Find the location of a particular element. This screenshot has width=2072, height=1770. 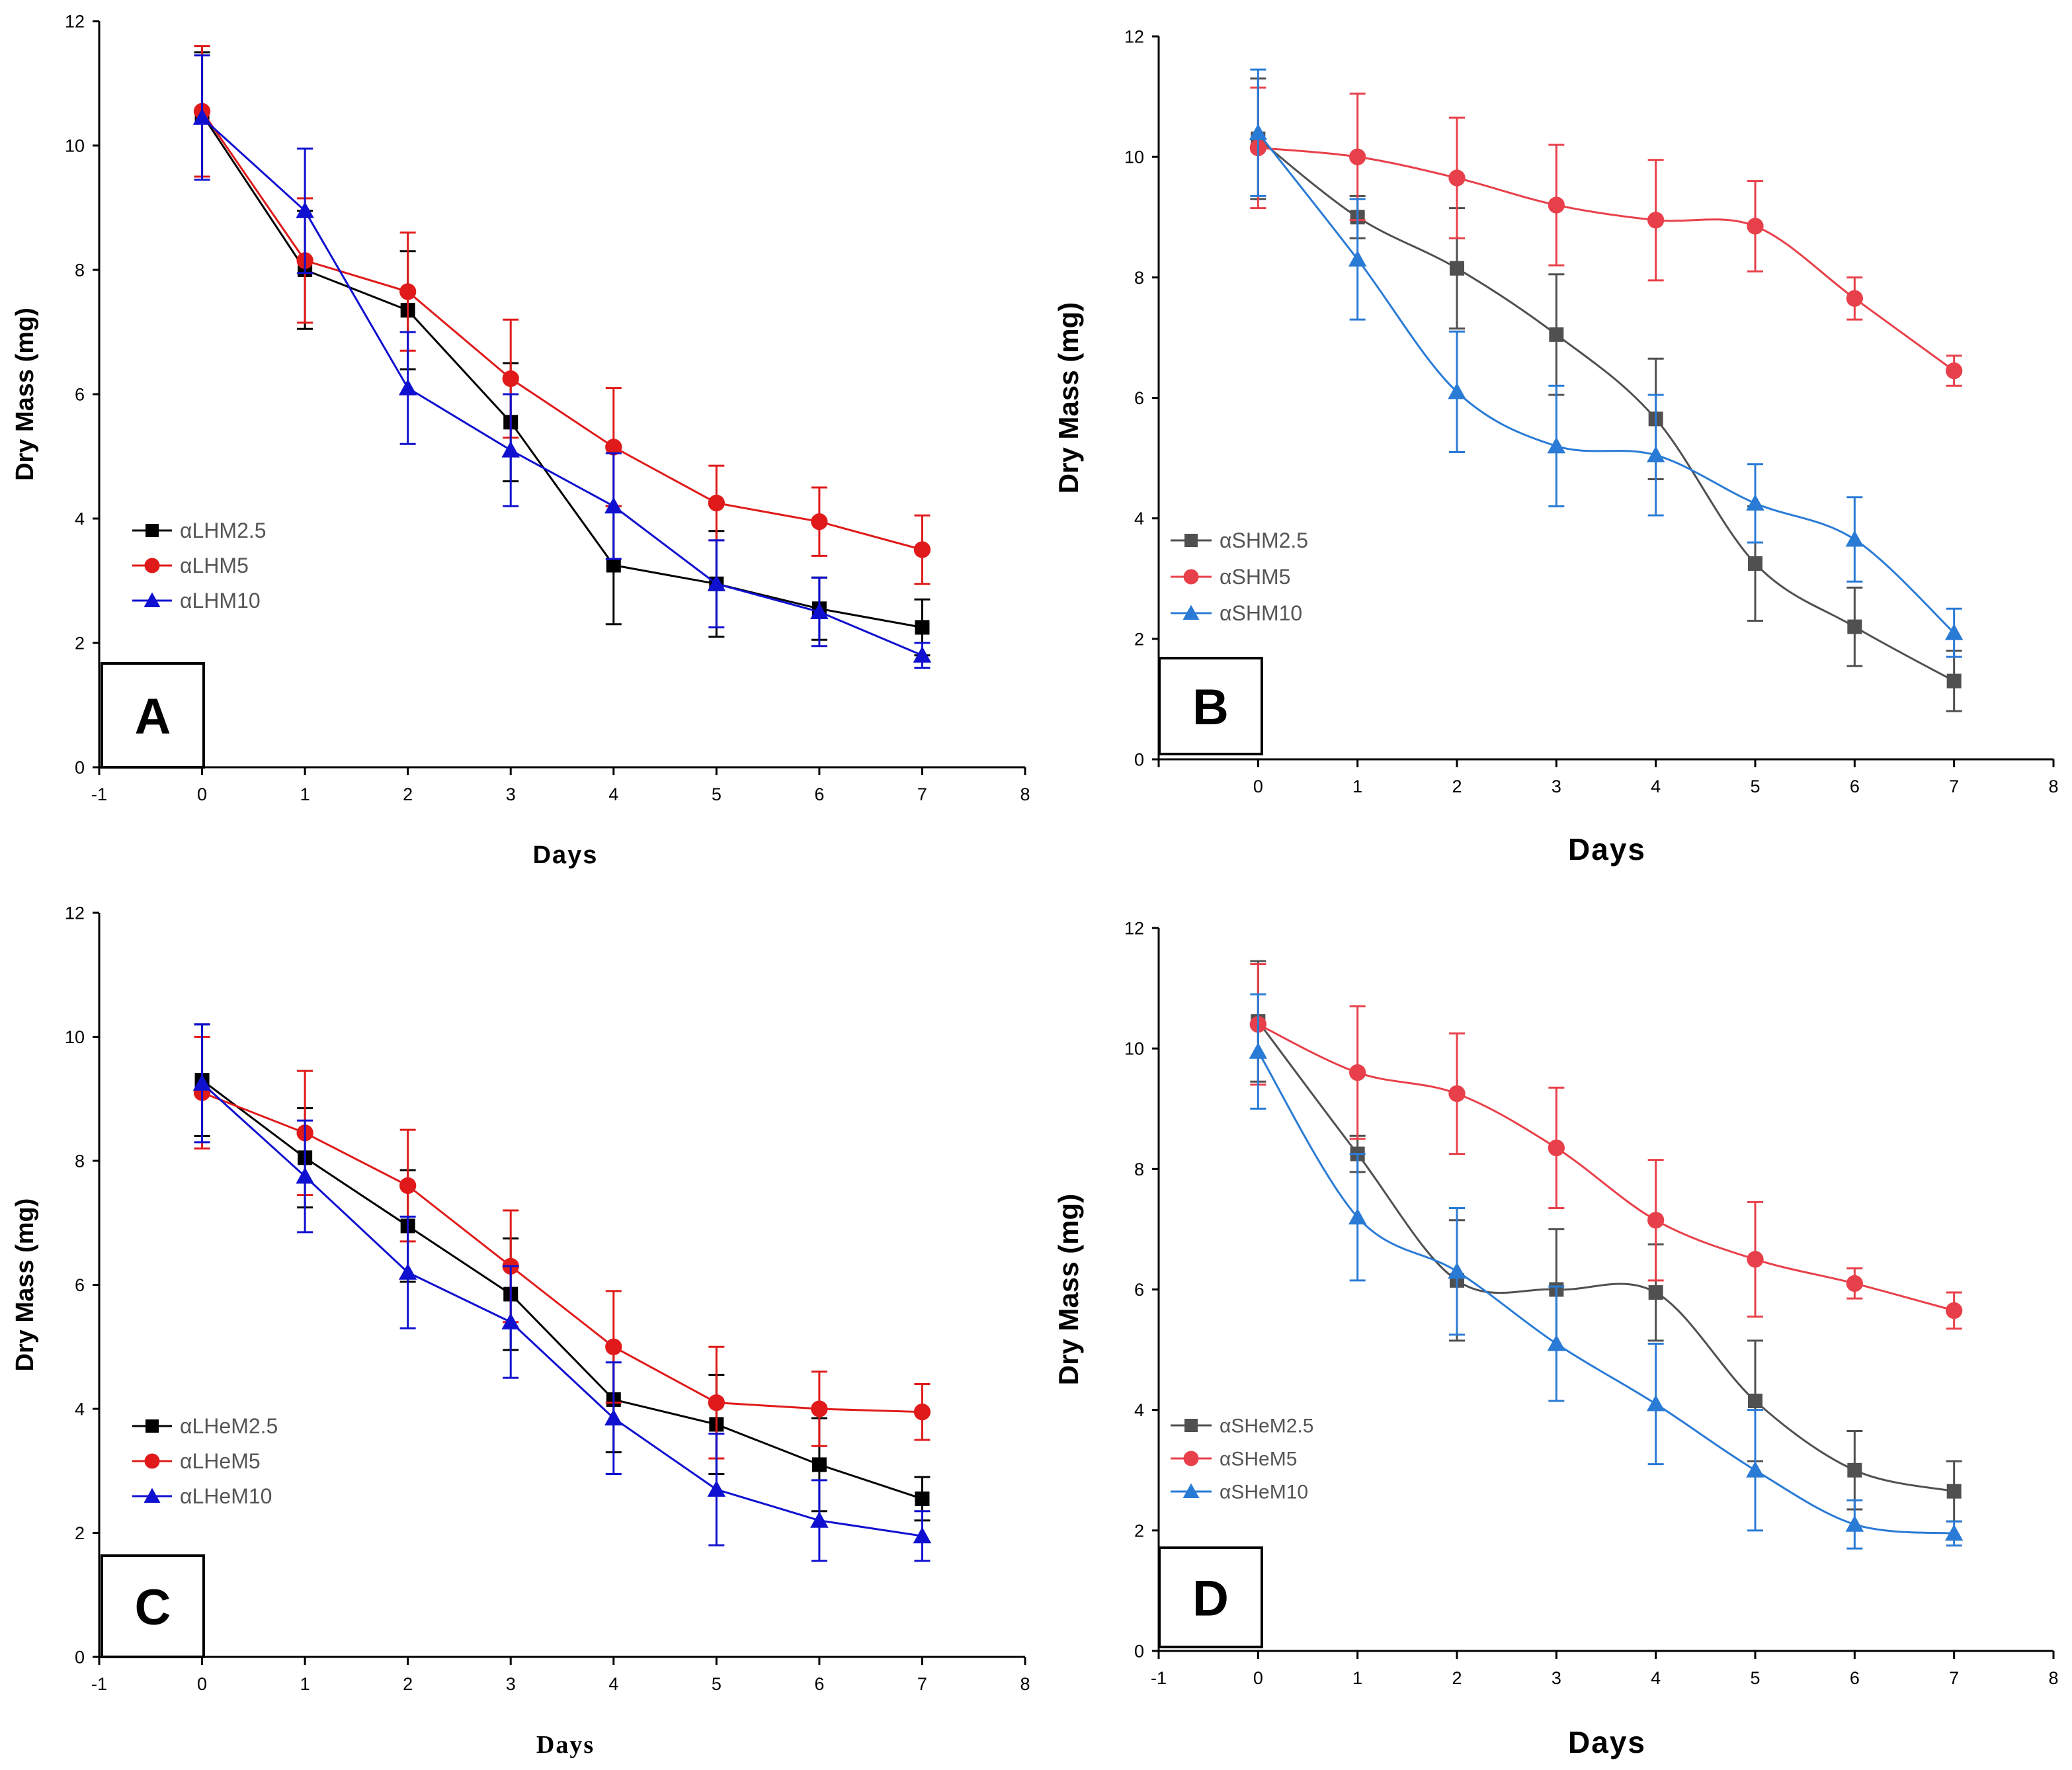

legend-entry: αLHeM10 is located at coordinates (202, 1496).